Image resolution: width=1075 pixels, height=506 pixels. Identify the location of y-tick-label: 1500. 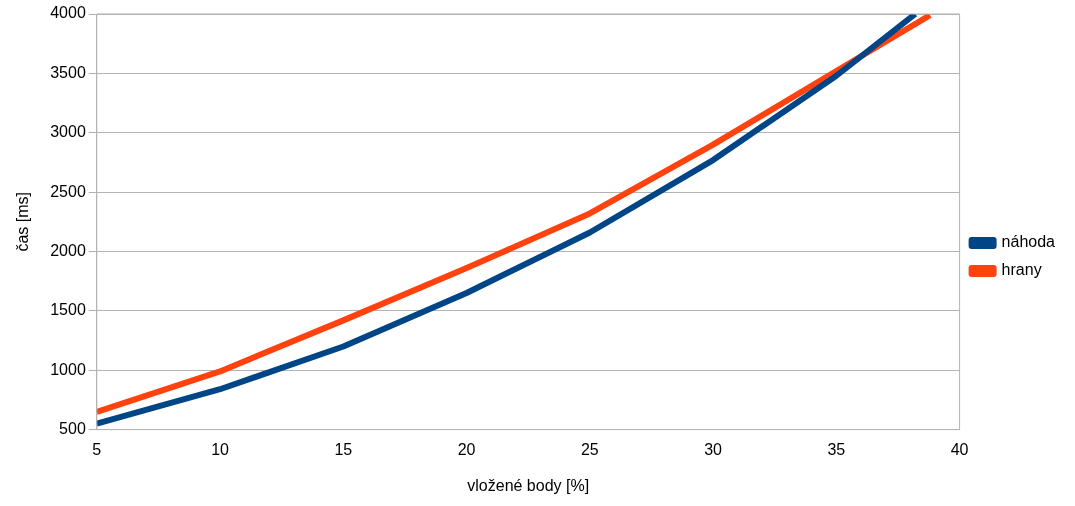
(68, 310).